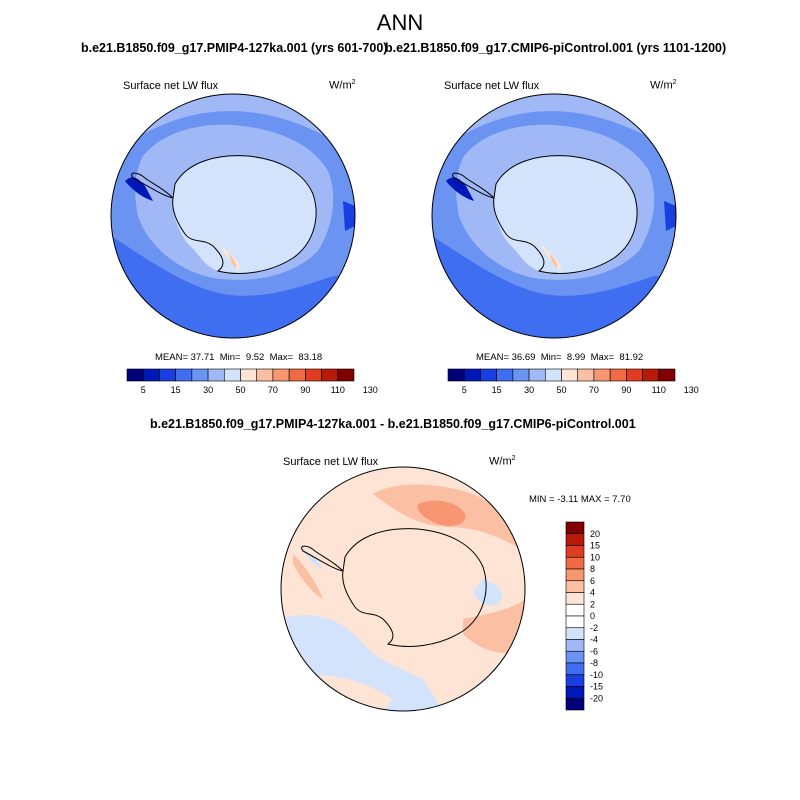 This screenshot has height=800, width=800. I want to click on colorbar-diff-tick-label: 15, so click(595, 546).